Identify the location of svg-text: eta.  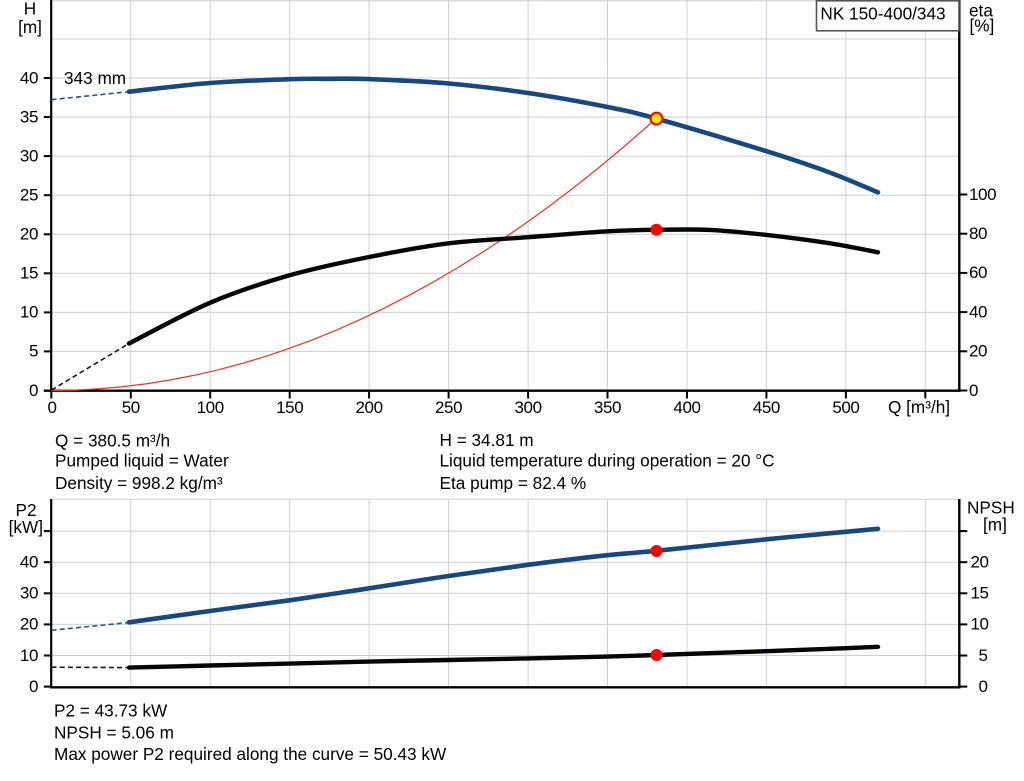
(981, 11).